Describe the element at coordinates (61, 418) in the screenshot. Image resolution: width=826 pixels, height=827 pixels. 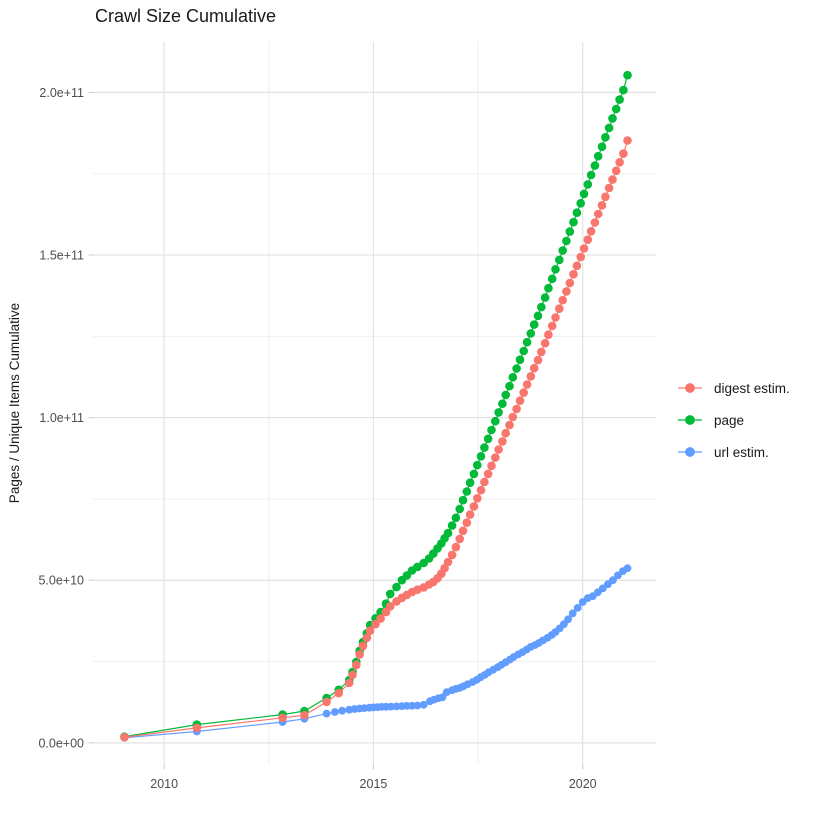
I see `y-tick-label: 1.0e+11` at that location.